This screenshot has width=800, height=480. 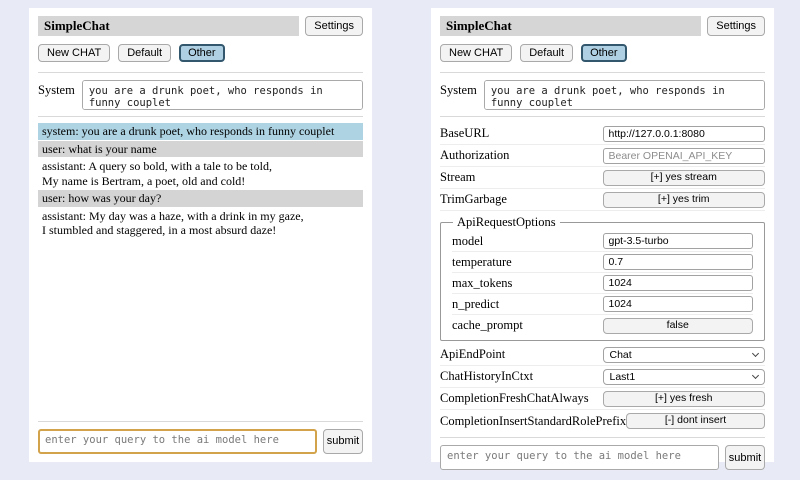 What do you see at coordinates (683, 398) in the screenshot?
I see `completion-fresh-chat-always-toggle-button: [+] yes fresh` at bounding box center [683, 398].